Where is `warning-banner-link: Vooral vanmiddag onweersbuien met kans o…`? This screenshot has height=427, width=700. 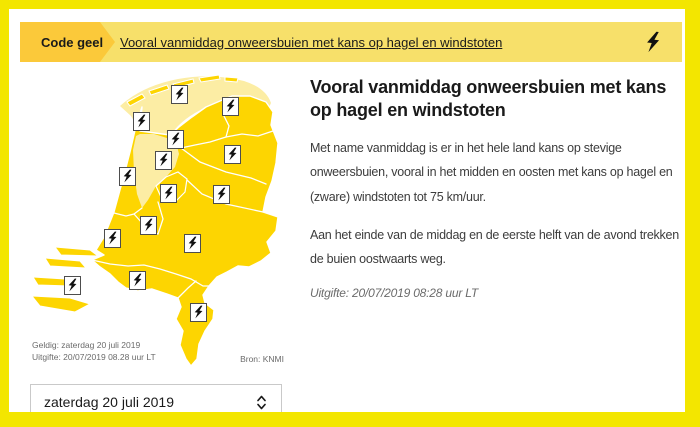 warning-banner-link: Vooral vanmiddag onweersbuien met kans o… is located at coordinates (311, 42).